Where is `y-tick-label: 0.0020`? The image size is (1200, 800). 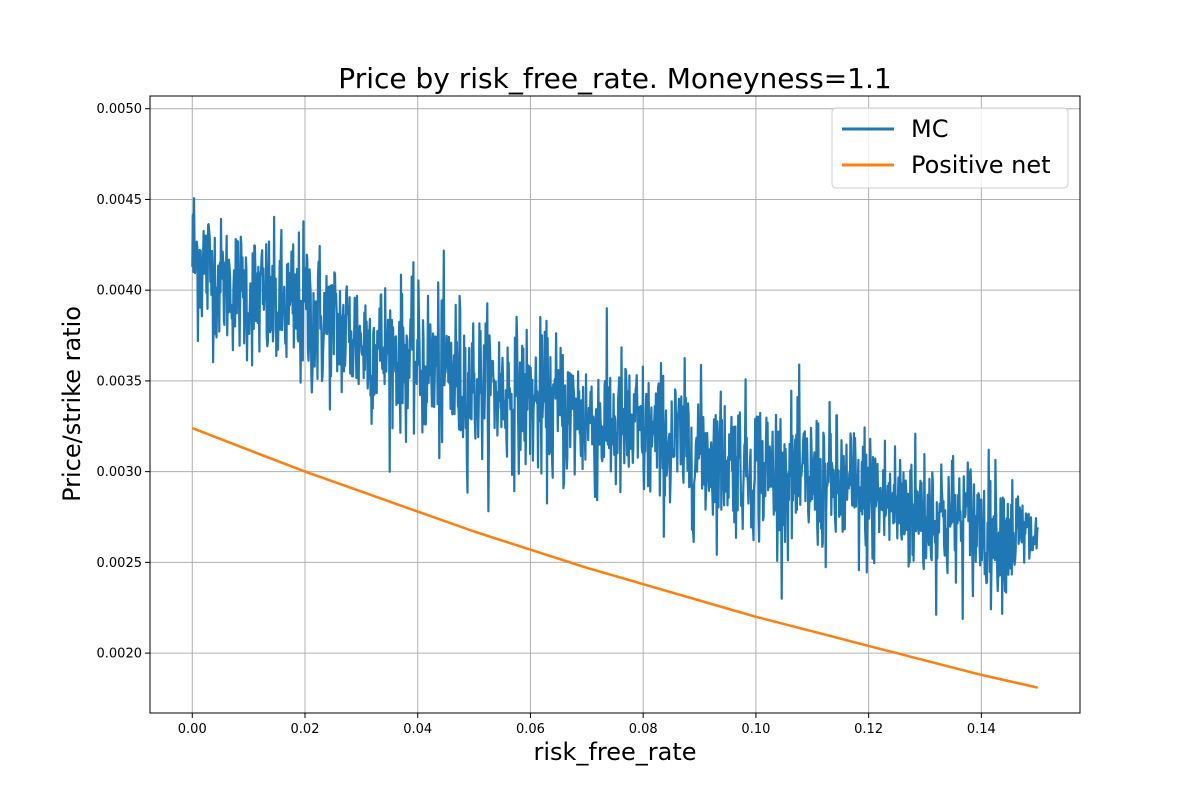
y-tick-label: 0.0020 is located at coordinates (120, 654).